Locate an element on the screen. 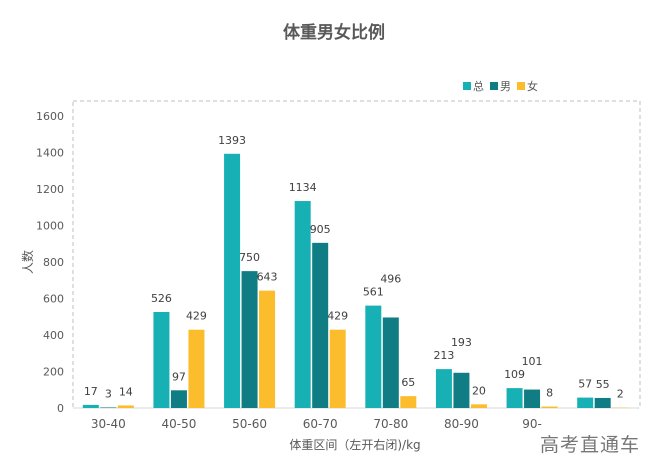 Image resolution: width=668 pixels, height=461 pixels. legend-item-male: 男 is located at coordinates (500, 86).